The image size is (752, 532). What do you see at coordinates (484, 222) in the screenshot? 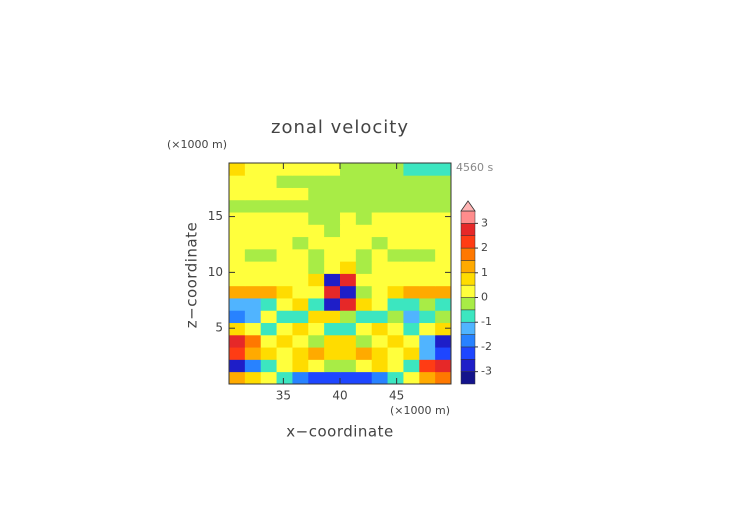
I see `colorbar-tick-label: 3` at bounding box center [484, 222].